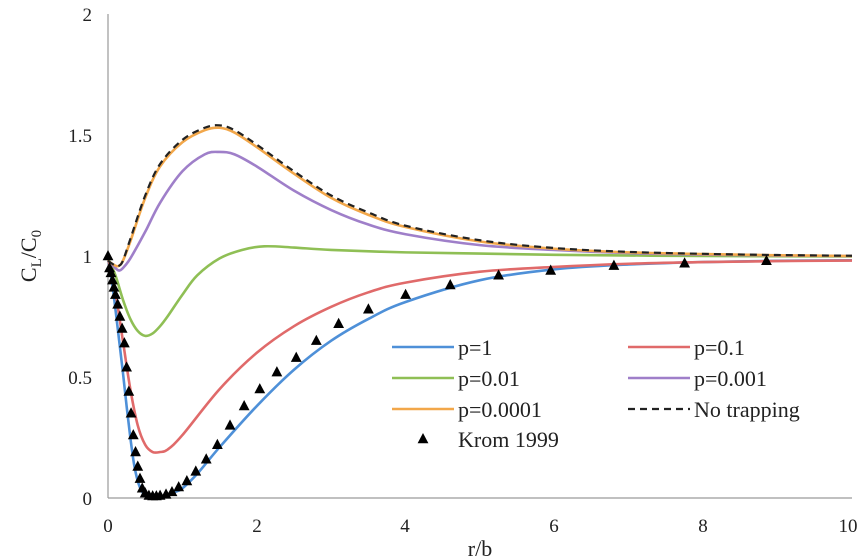 Image resolution: width=865 pixels, height=560 pixels. I want to click on x-axis-title: r/b, so click(480, 548).